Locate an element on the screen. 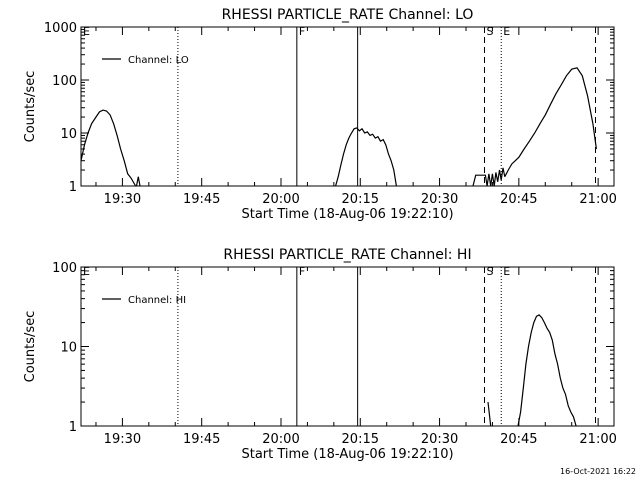 The image size is (640, 480). chart-title: RHESSI PARTICLE_RATE Channel: HI is located at coordinates (347, 255).